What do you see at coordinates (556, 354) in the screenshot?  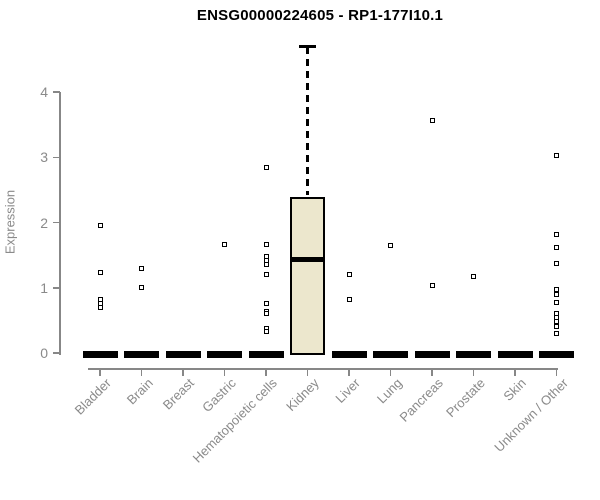 I see `collapsed-box-unknown-other` at bounding box center [556, 354].